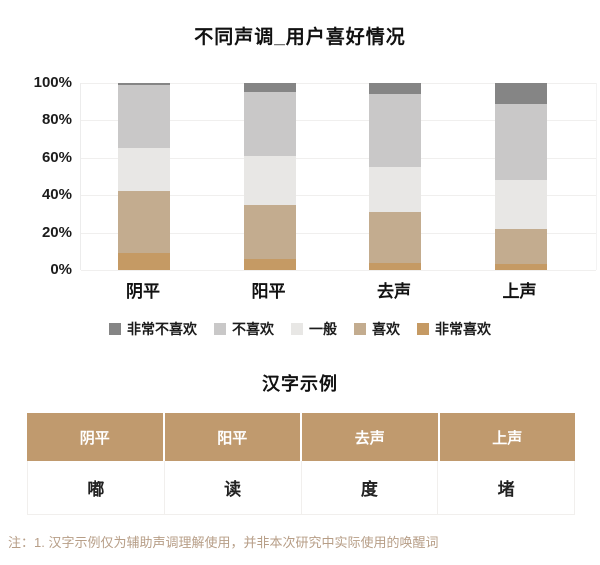 Image resolution: width=600 pixels, height=565 pixels. I want to click on table-header-cell-上声: 上声, so click(507, 437).